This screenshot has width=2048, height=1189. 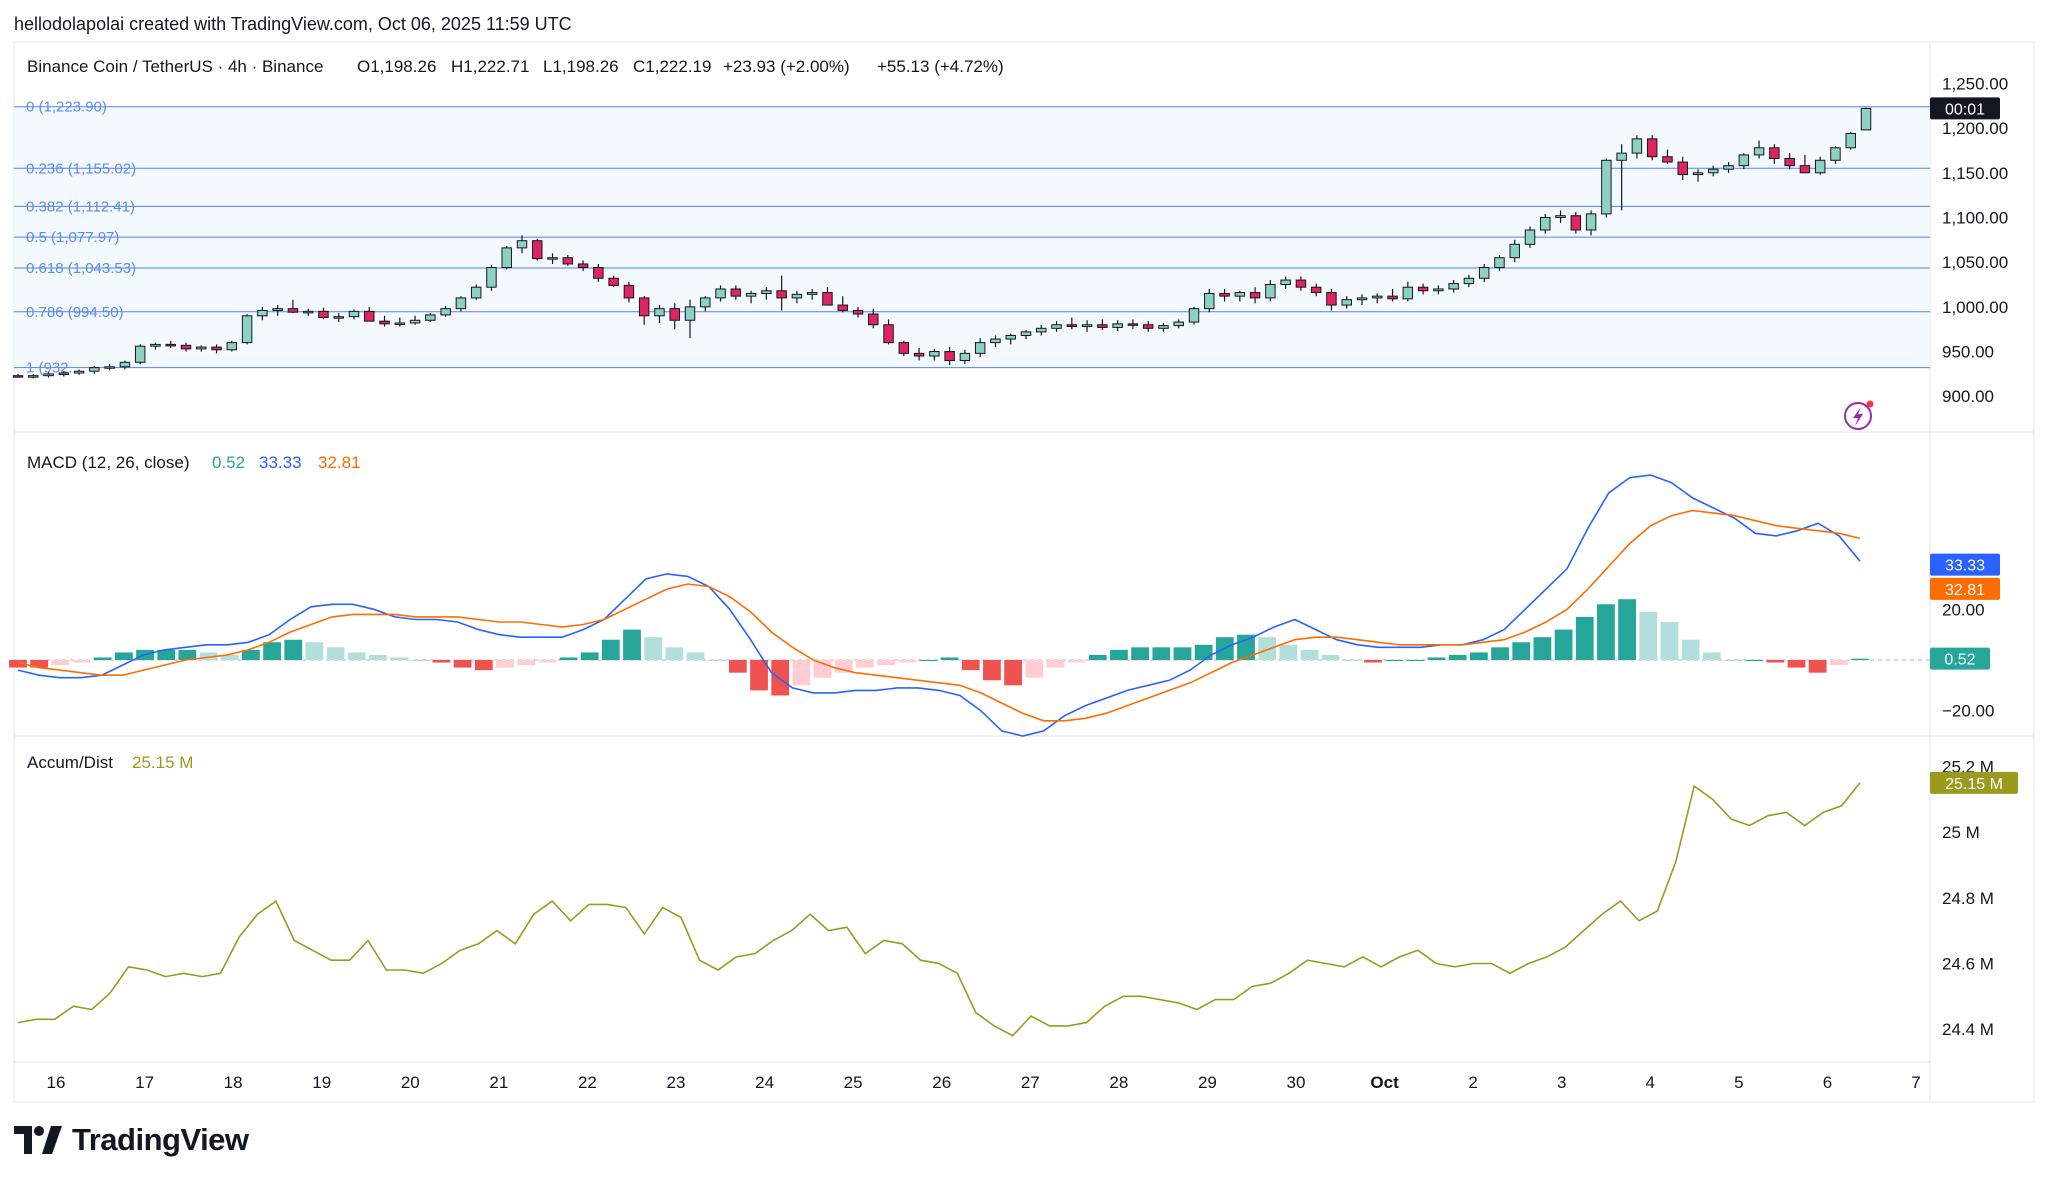 I want to click on macd-hist-legend: 0.52, so click(x=228, y=462).